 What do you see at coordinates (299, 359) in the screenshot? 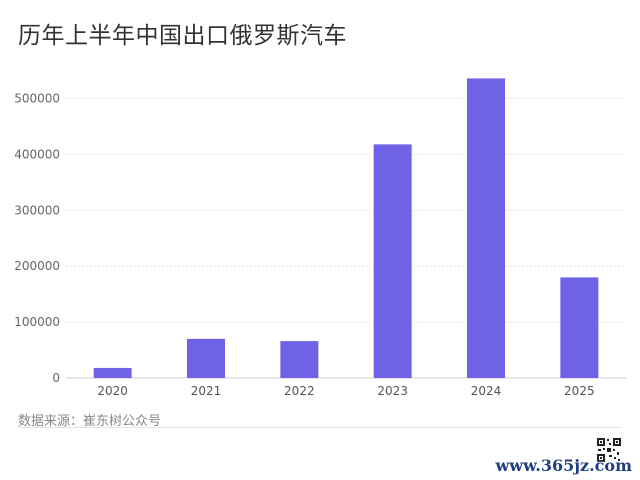
I see `bar-2022` at bounding box center [299, 359].